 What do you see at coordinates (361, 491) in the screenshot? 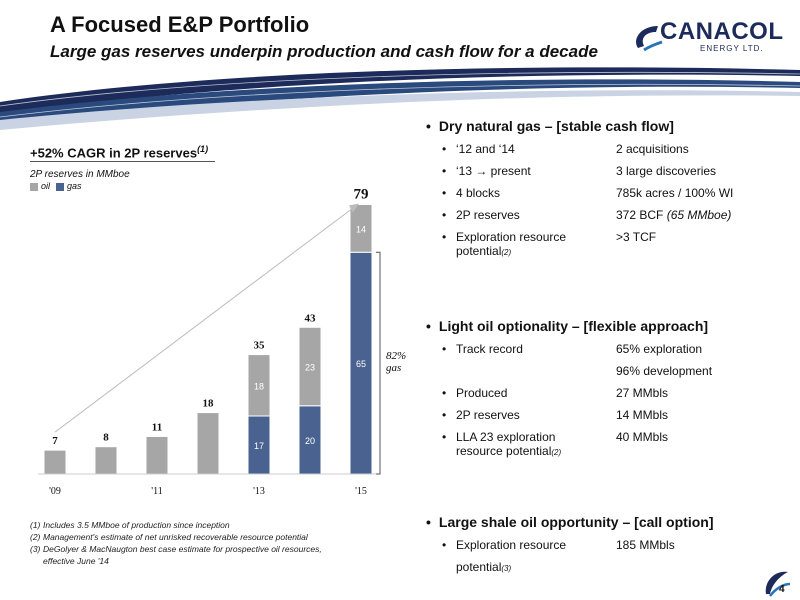
I see `x-tick-label: '15` at bounding box center [361, 491].